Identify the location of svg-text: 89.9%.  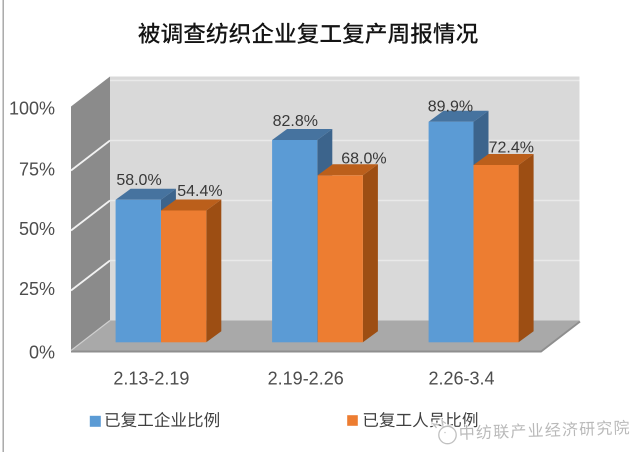
(450, 107).